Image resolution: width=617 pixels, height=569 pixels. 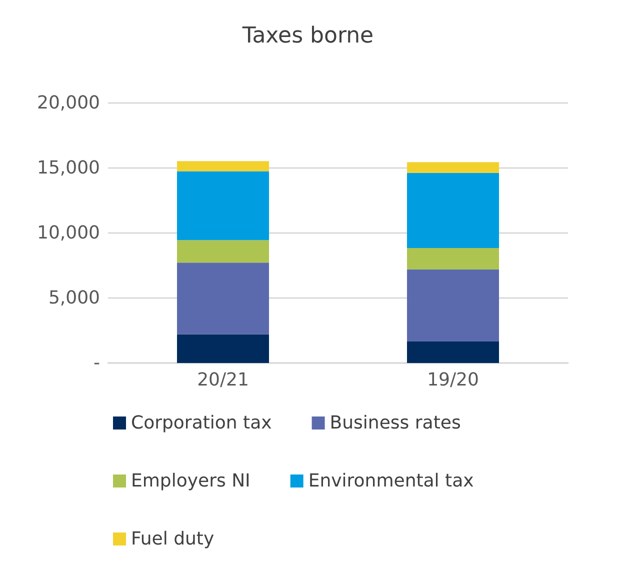 What do you see at coordinates (68, 103) in the screenshot?
I see `y-tick-label: 20,000` at bounding box center [68, 103].